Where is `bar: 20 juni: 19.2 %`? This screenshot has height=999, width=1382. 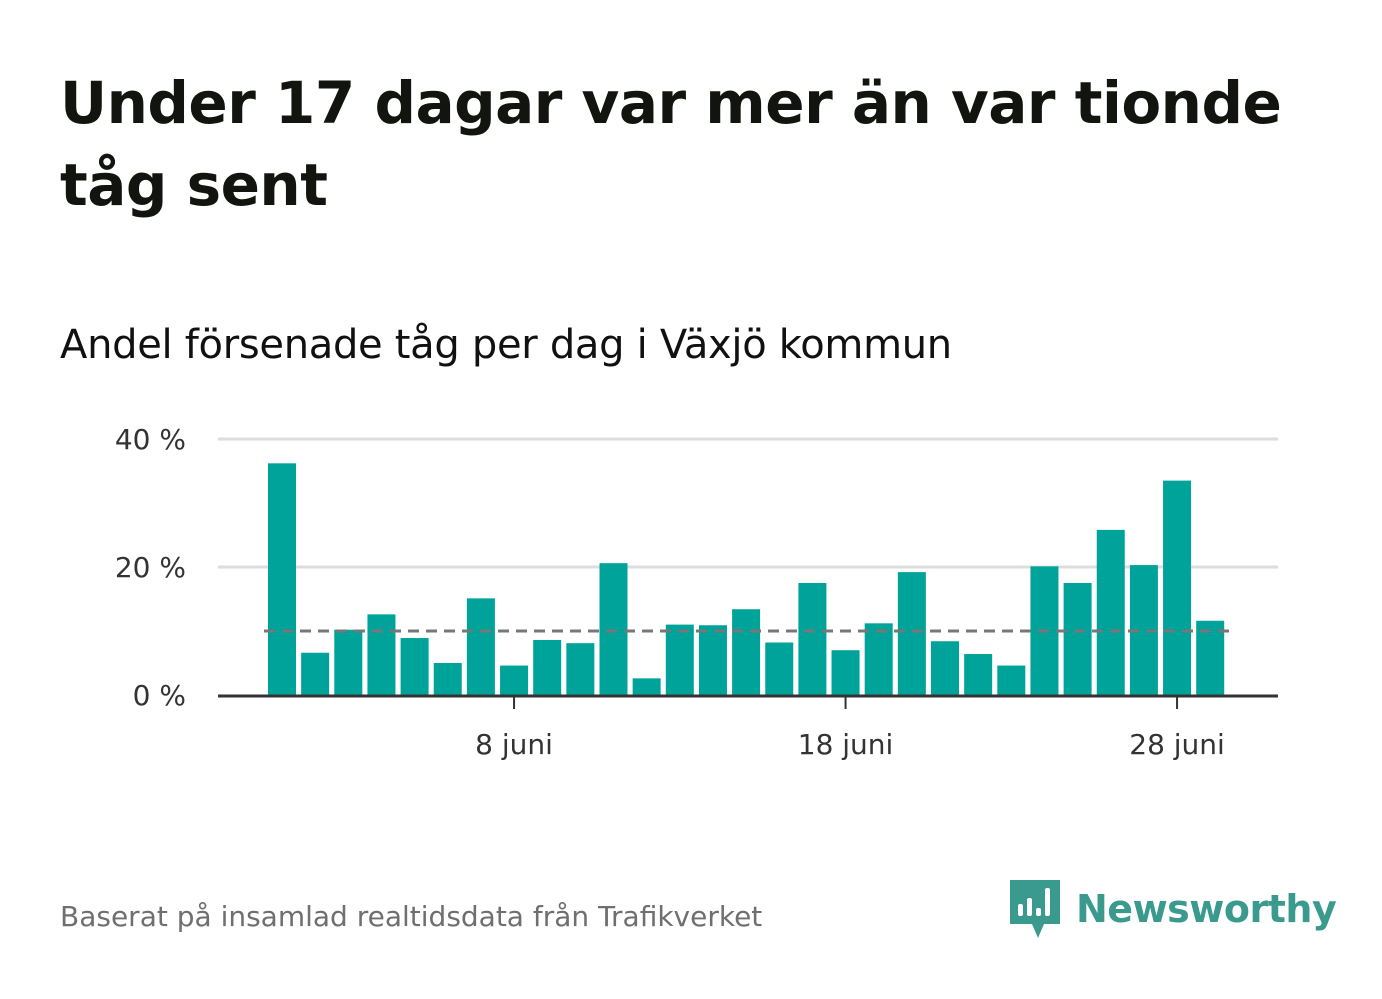 bar: 20 juni: 19.2 % is located at coordinates (911, 633).